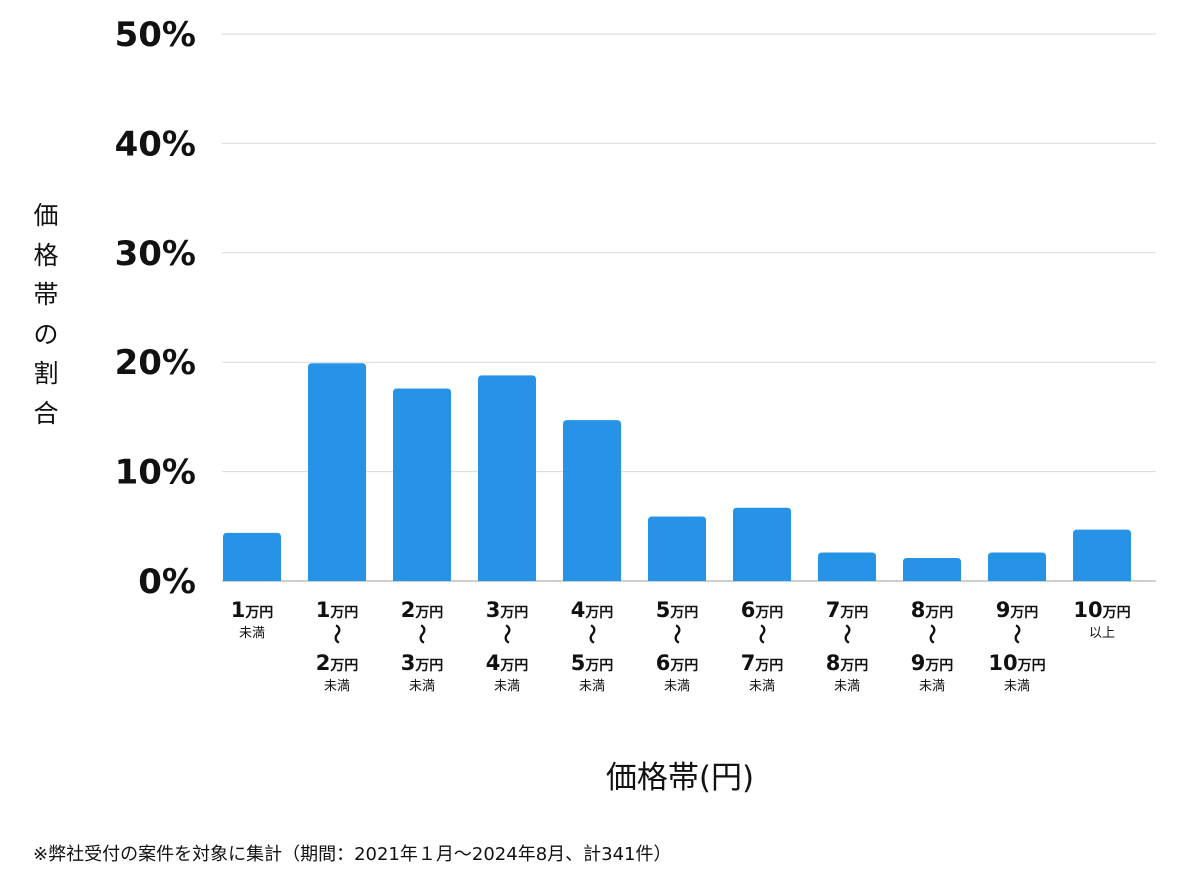 The height and width of the screenshot is (874, 1200). Describe the element at coordinates (46, 334) in the screenshot. I see `y-axis-label-char: の` at that location.